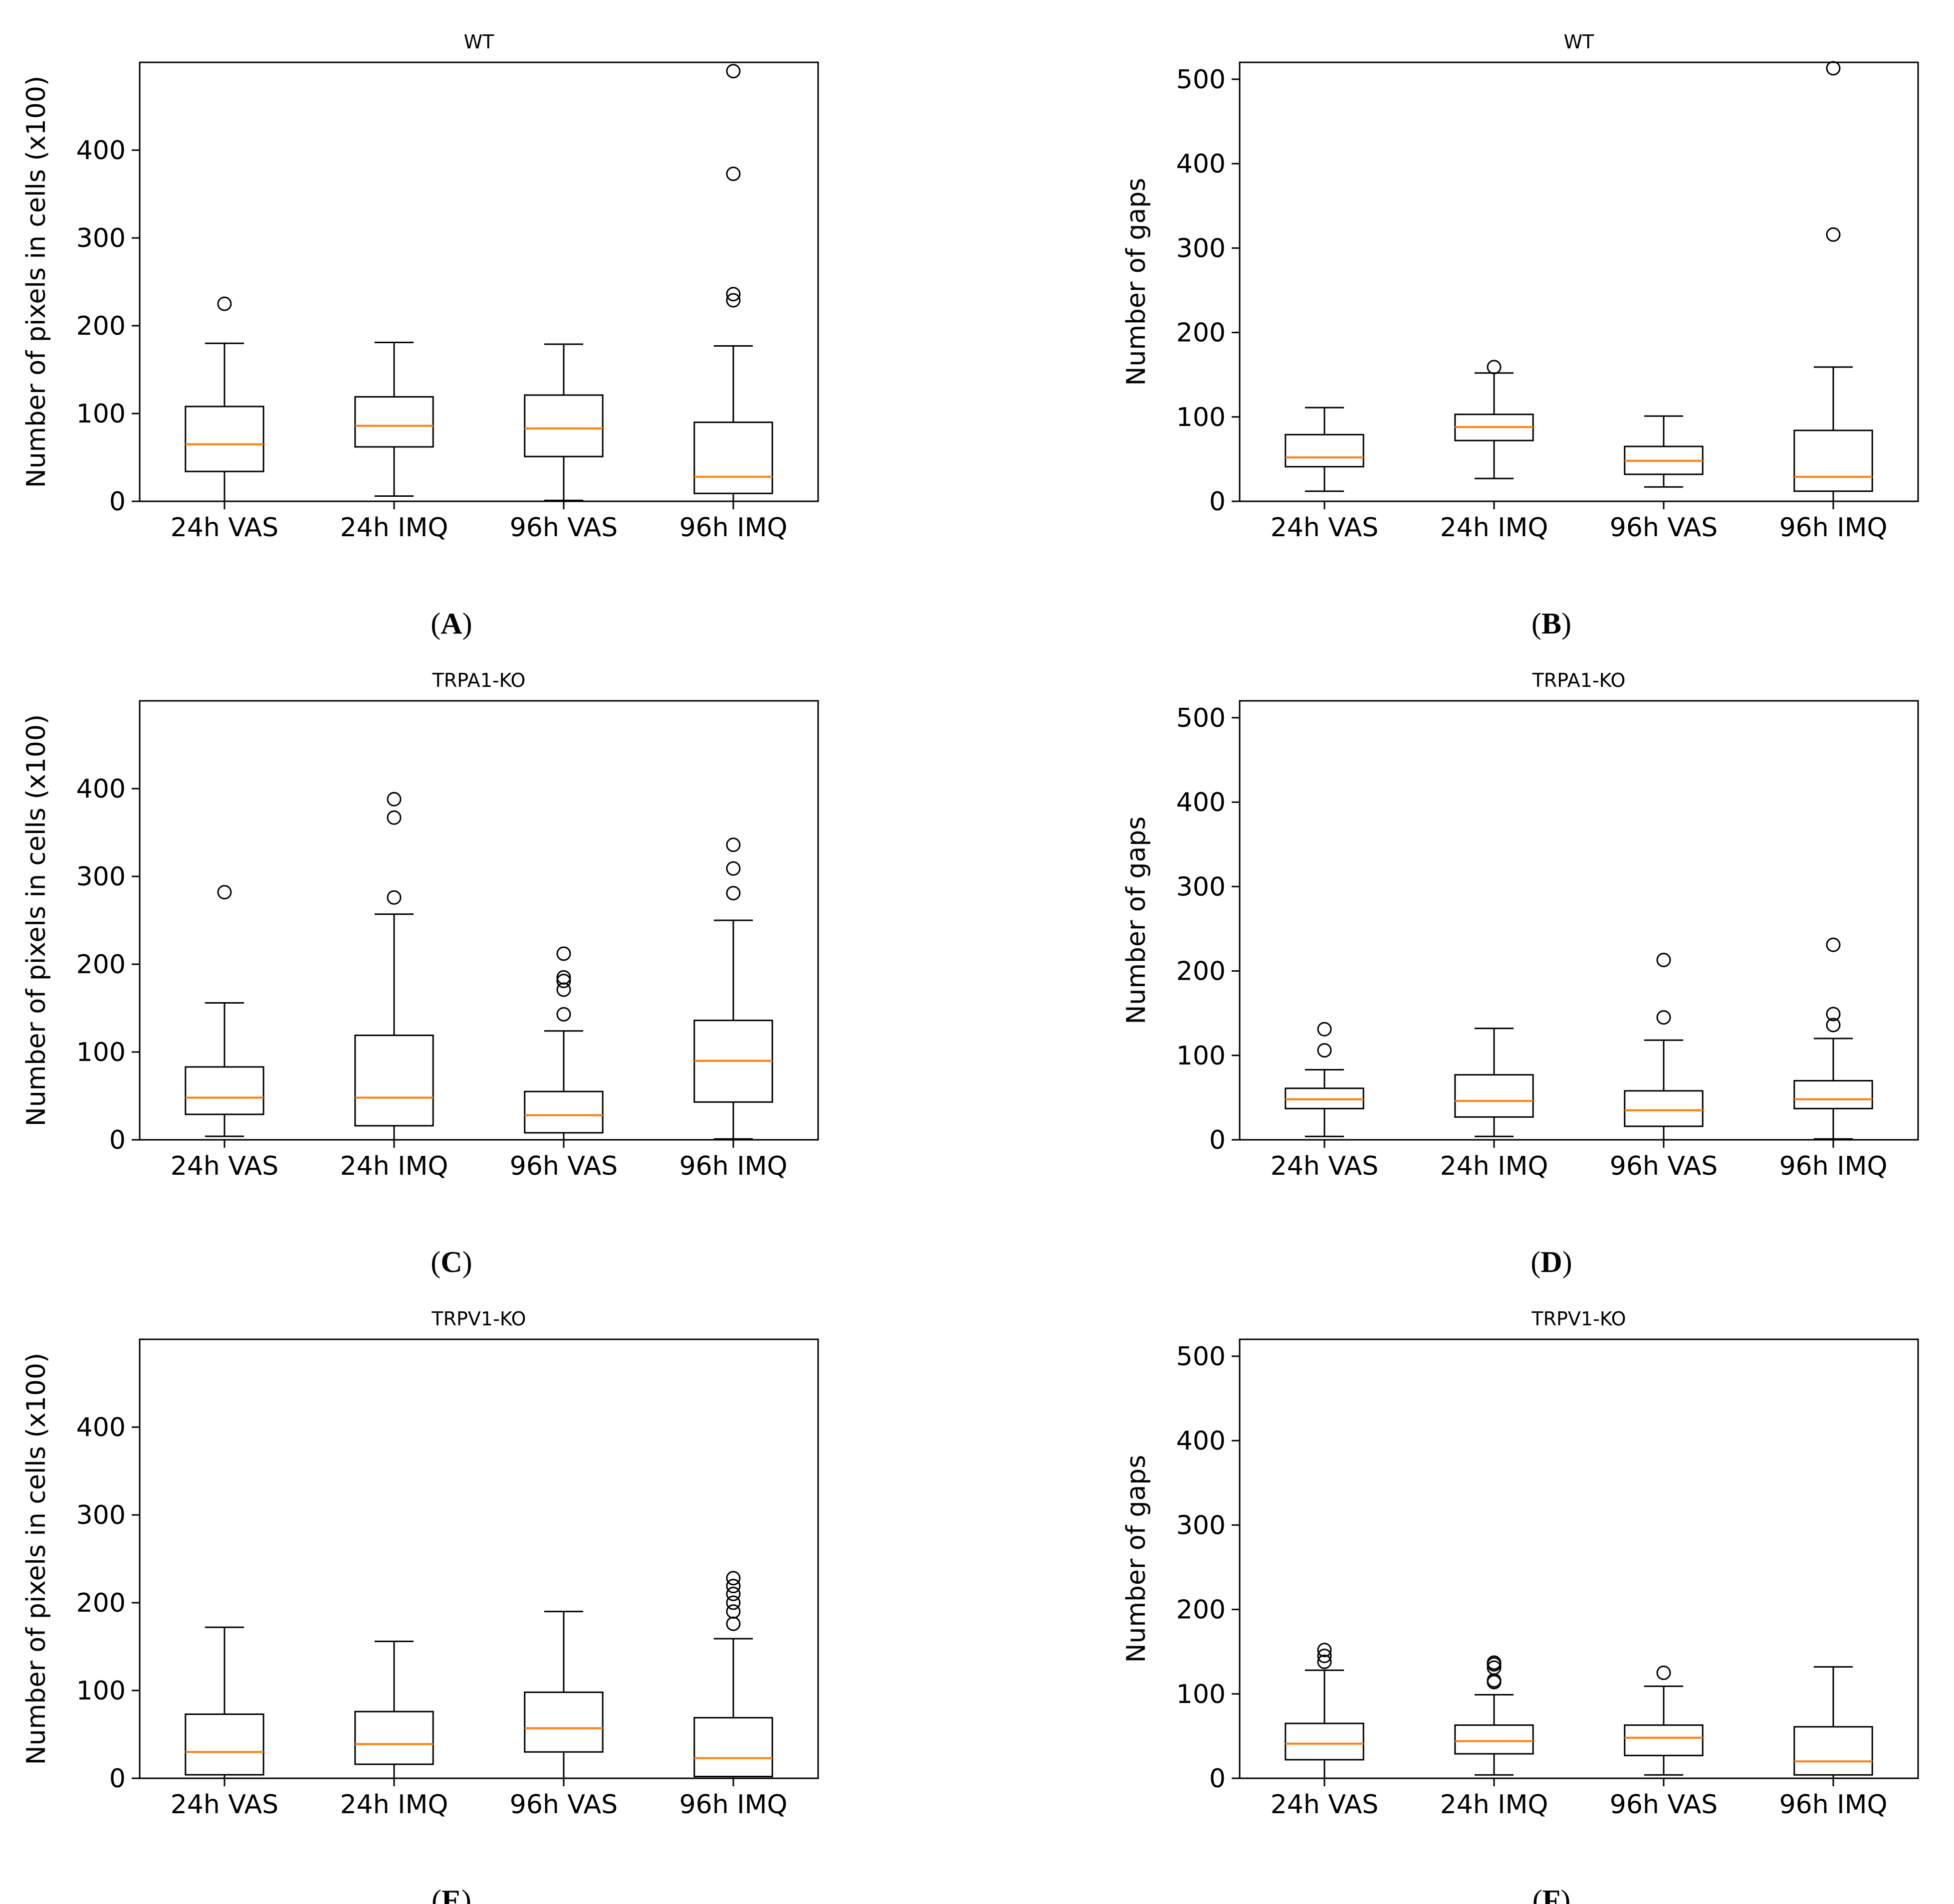 This screenshot has width=1954, height=1904. I want to click on x-tick-label: 96h VAS, so click(564, 1166).